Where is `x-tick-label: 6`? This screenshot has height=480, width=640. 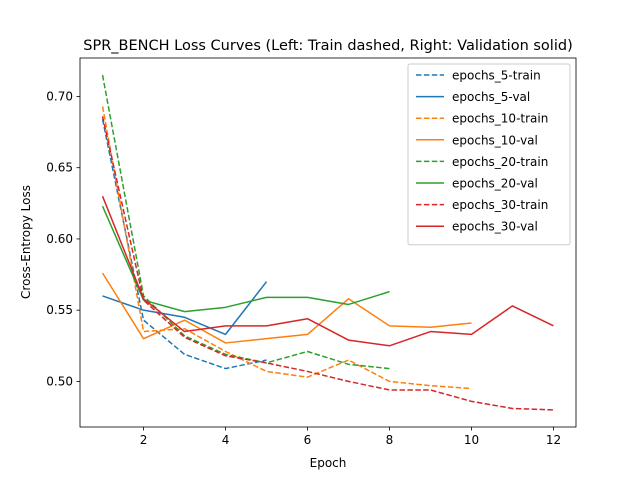 x-tick-label: 6 is located at coordinates (308, 440).